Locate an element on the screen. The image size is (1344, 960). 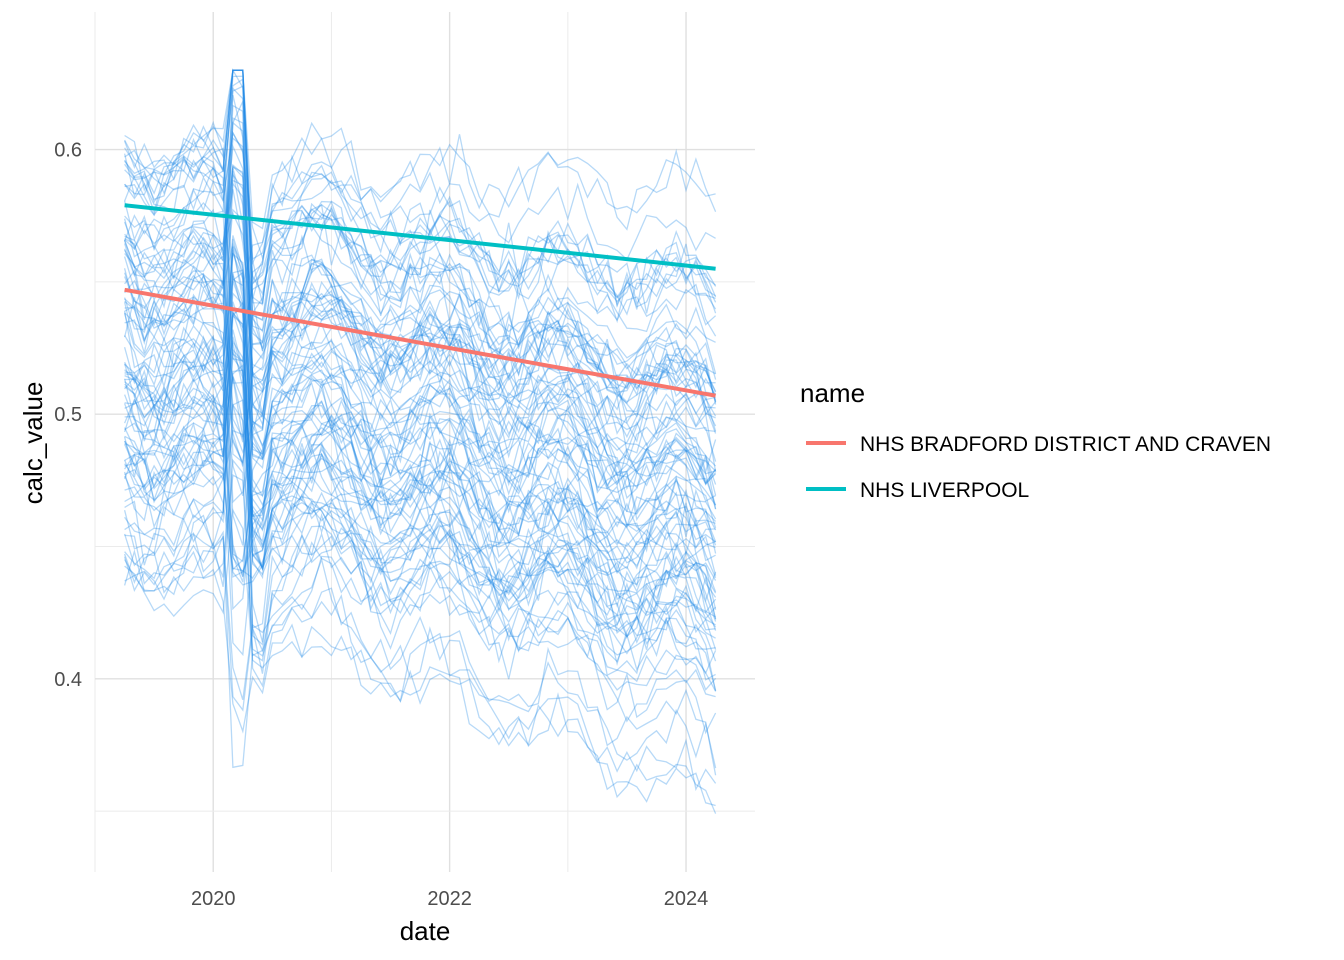
legend-title: name is located at coordinates (832, 393).